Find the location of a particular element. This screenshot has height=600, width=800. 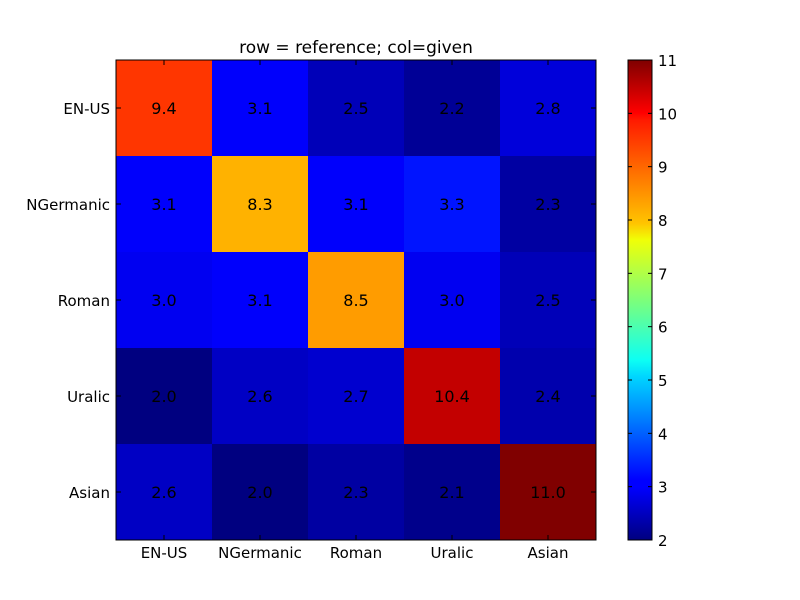

y-tick-labels: EN-US NGermanic Roman Uralic Asian is located at coordinates (68, 301).